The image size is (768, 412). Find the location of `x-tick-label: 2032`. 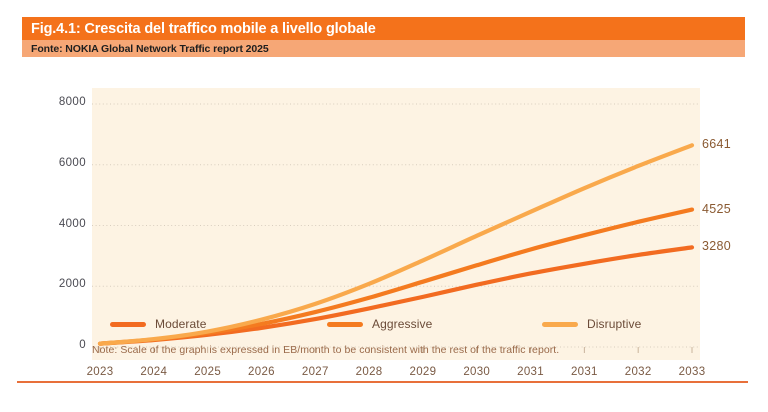

x-tick-label: 2032 is located at coordinates (638, 372).